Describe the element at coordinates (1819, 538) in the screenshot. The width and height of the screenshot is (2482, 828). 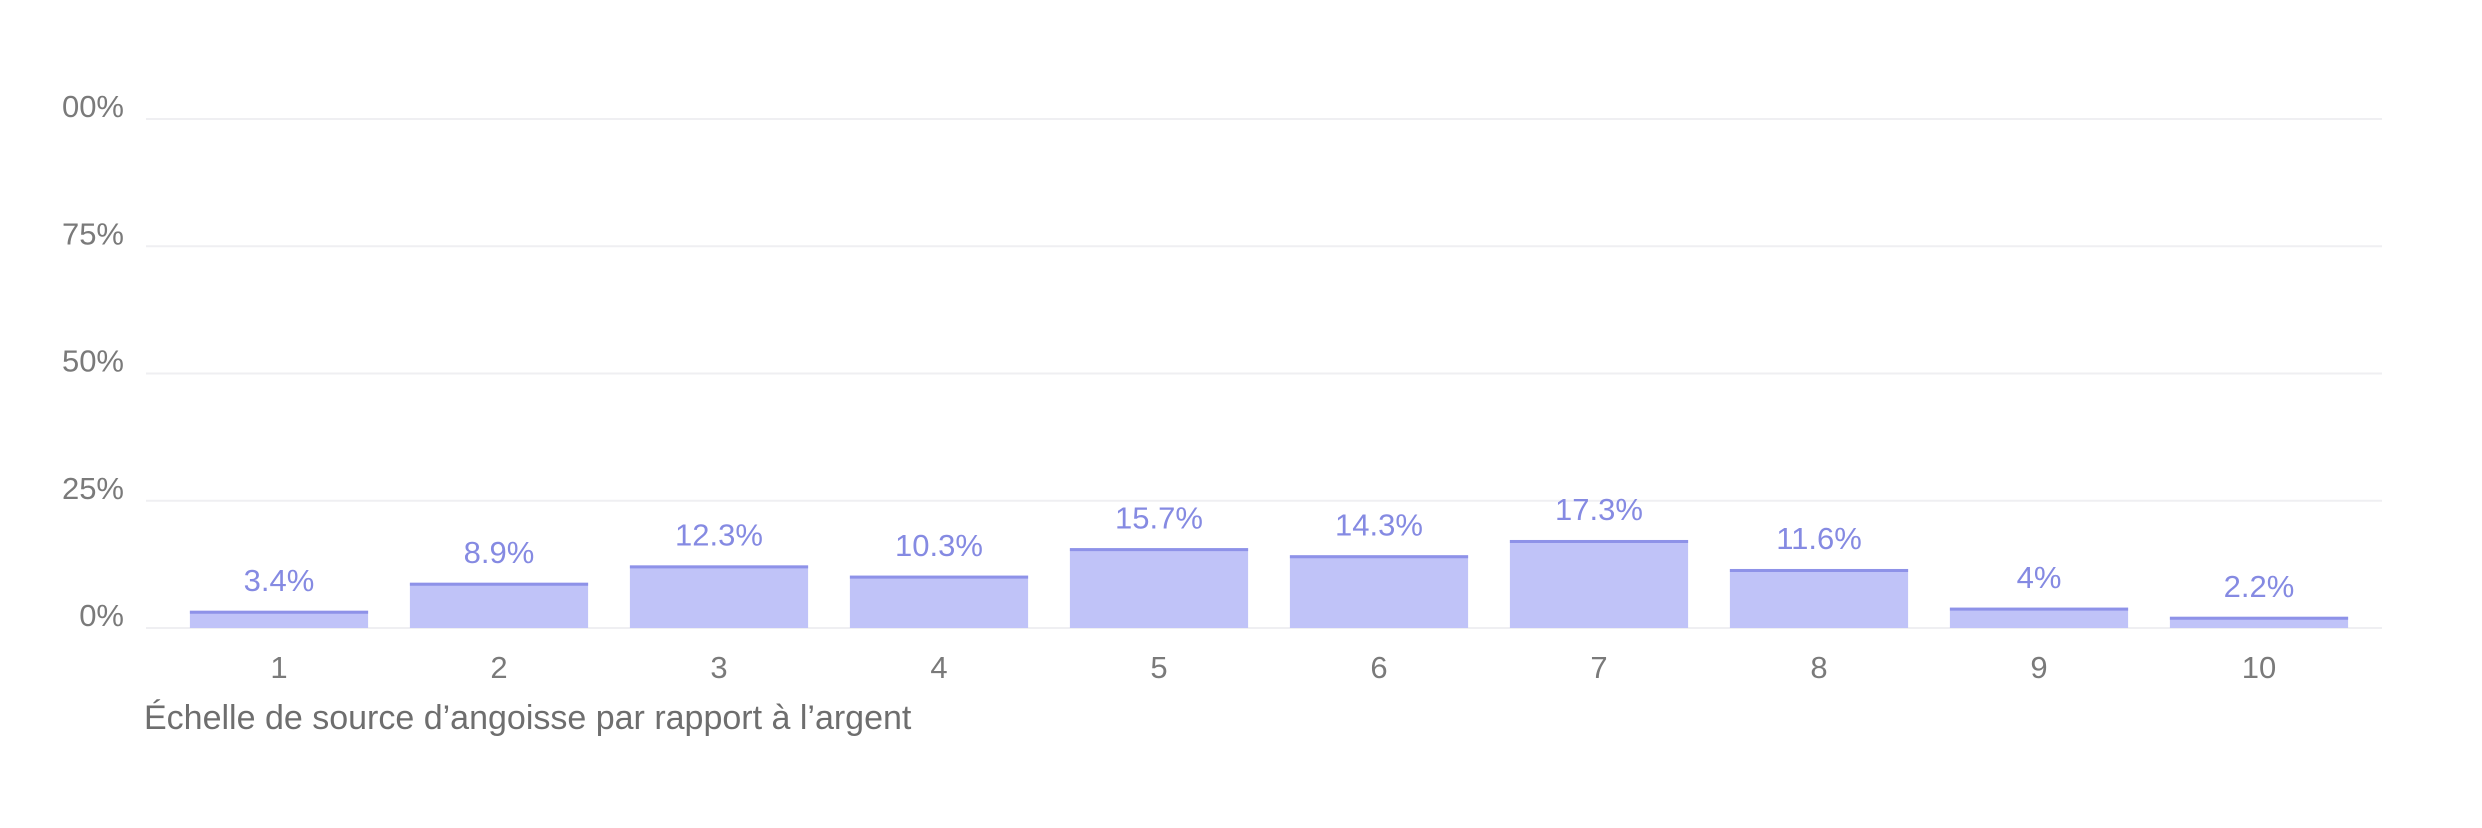
I see `value-label: 11.6%` at that location.